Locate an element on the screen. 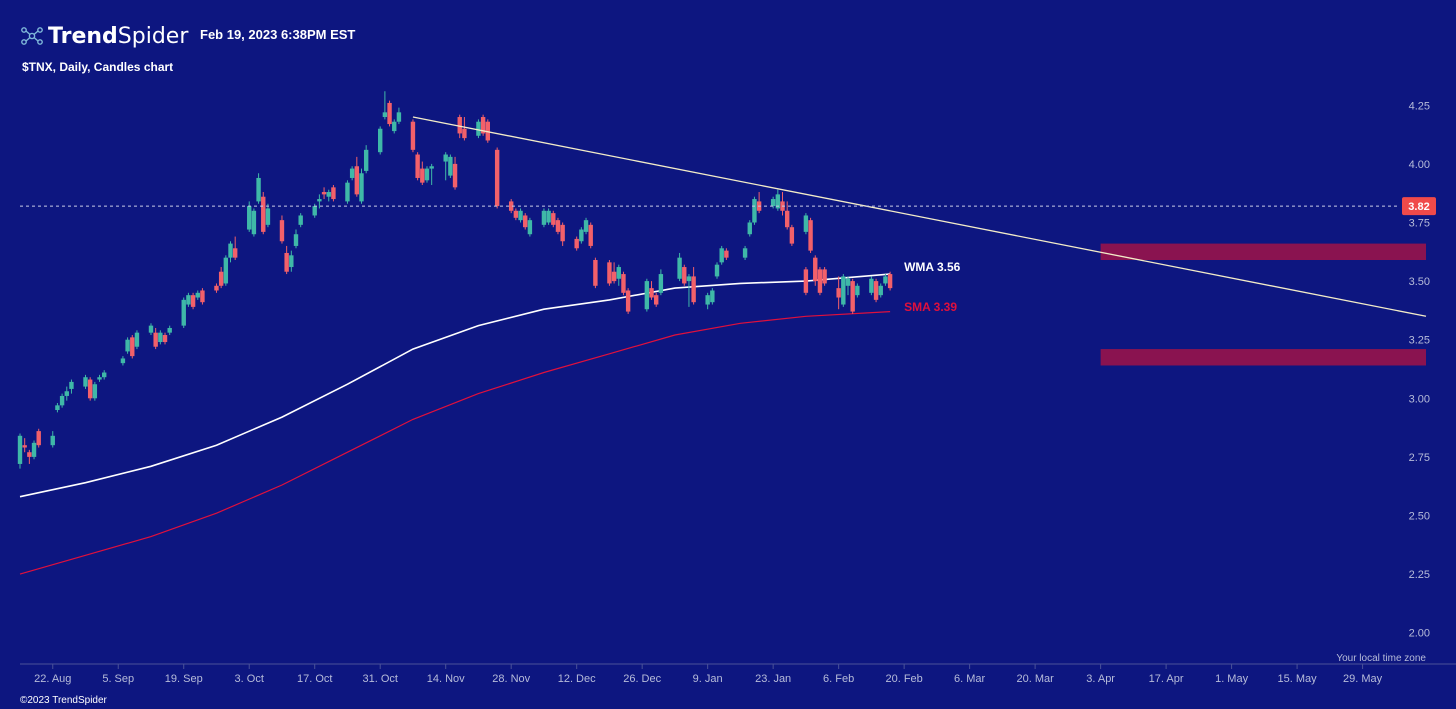  timezone-note: Your local time zone is located at coordinates (1381, 658).